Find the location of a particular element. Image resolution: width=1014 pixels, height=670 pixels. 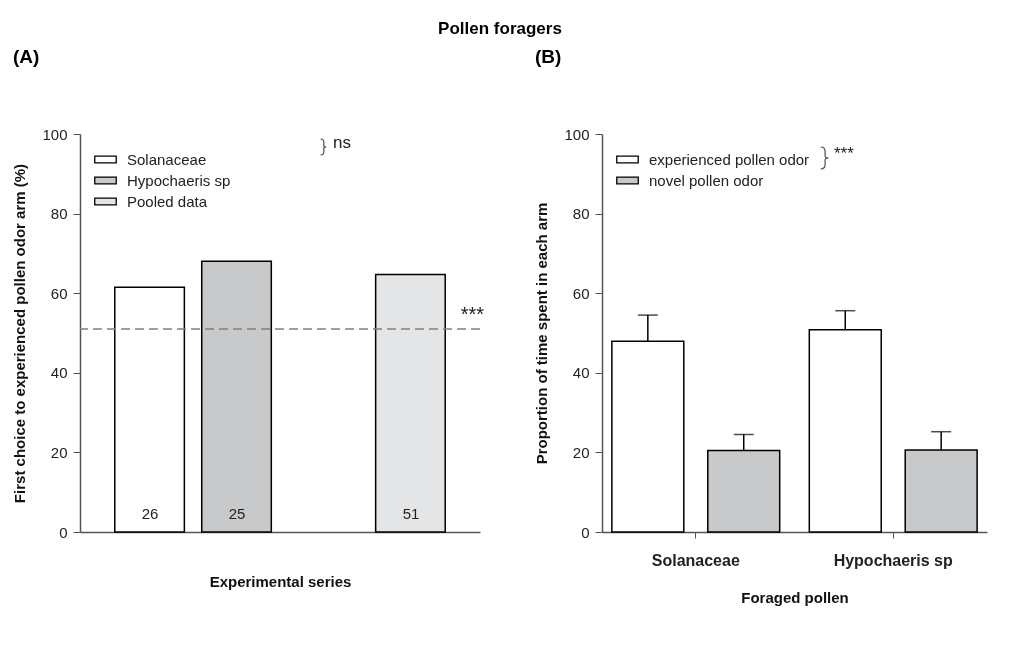

legend-label: Solanaceae is located at coordinates (167, 159).